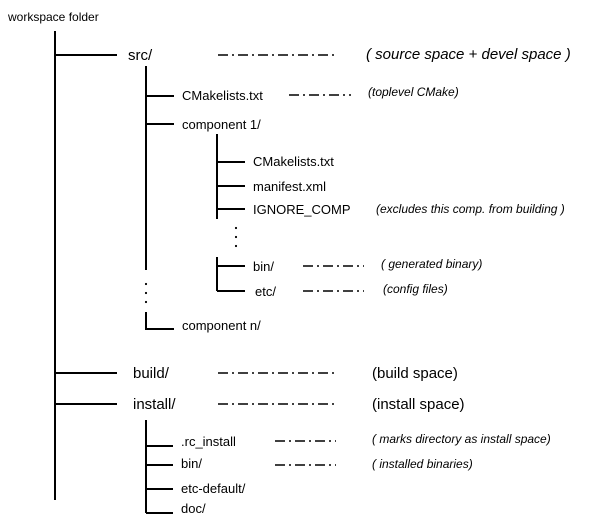  Describe the element at coordinates (431, 264) in the screenshot. I see `comp-bin-note: ( generated binary)` at that location.